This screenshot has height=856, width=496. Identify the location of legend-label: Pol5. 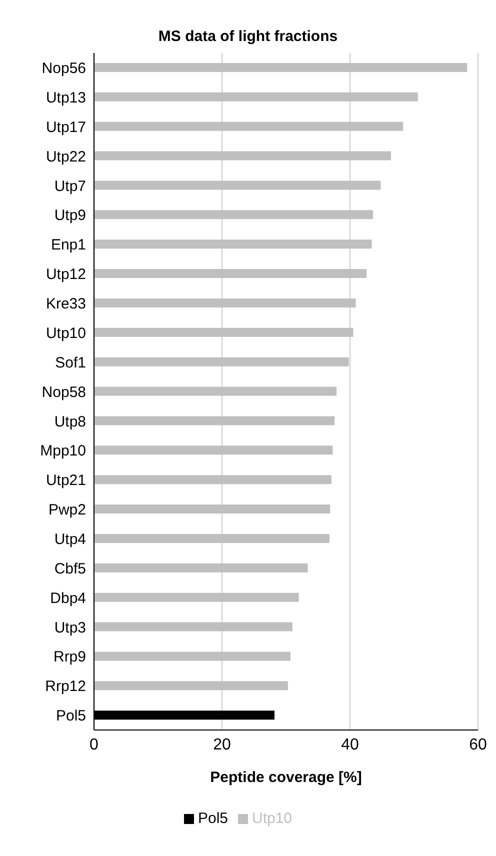
(213, 818).